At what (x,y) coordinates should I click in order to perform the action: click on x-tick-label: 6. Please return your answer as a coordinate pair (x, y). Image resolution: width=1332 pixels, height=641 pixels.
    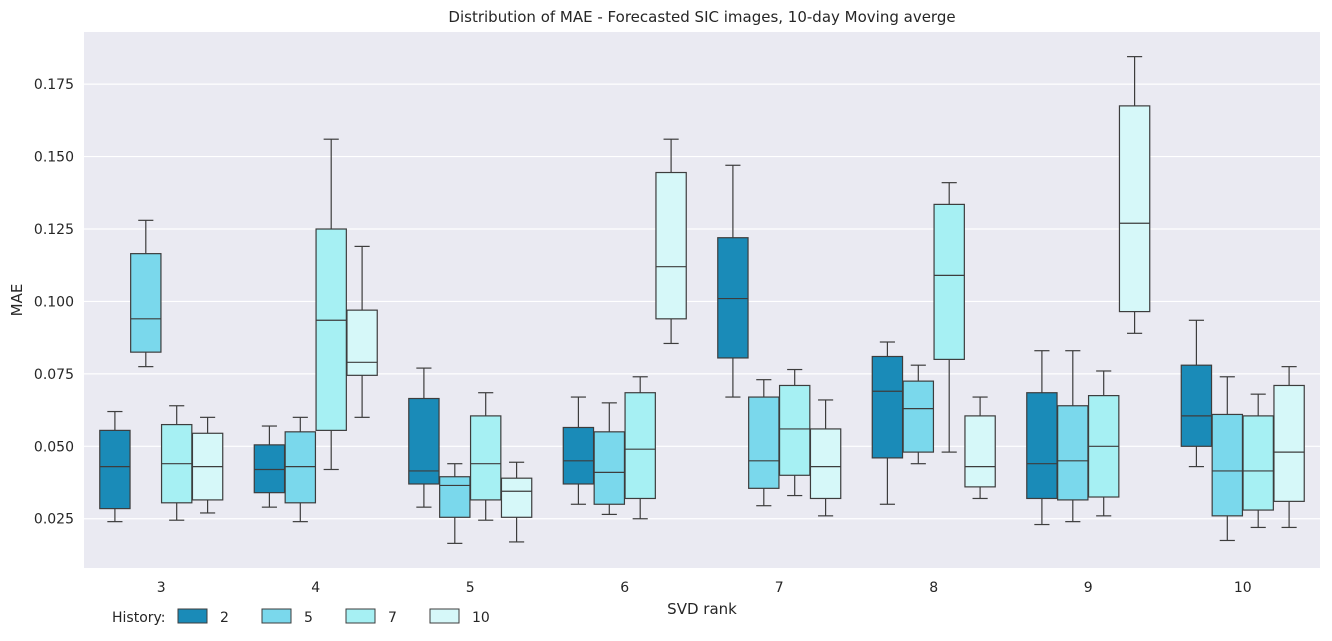
    Looking at the image, I should click on (624, 588).